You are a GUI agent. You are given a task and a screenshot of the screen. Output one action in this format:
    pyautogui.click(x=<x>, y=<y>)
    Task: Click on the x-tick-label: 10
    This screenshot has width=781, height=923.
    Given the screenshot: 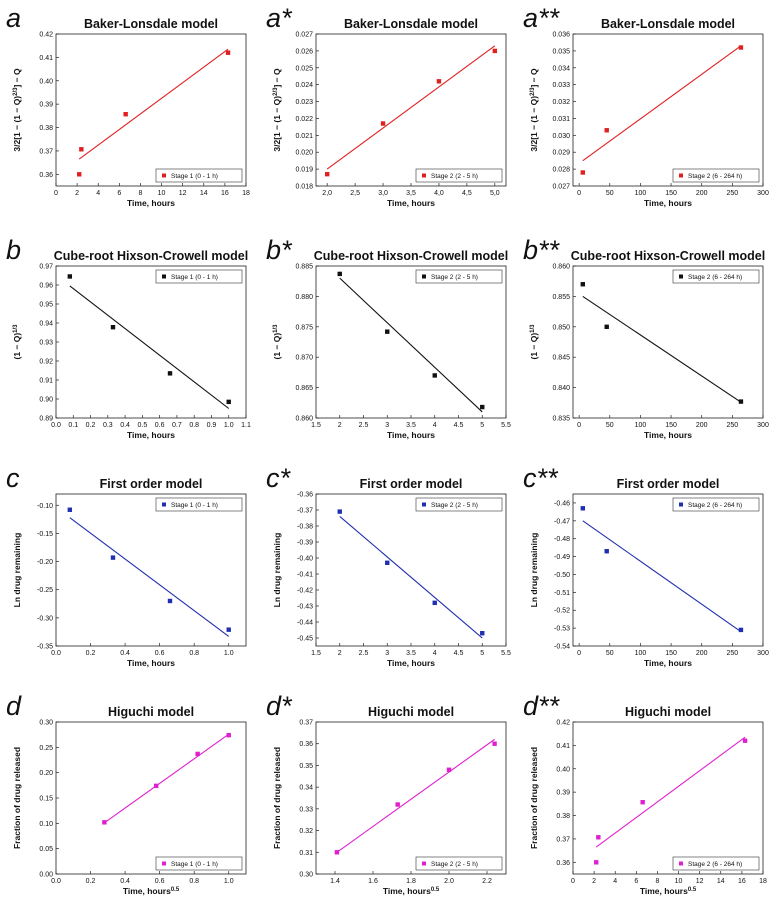 What is the action you would take?
    pyautogui.click(x=162, y=193)
    